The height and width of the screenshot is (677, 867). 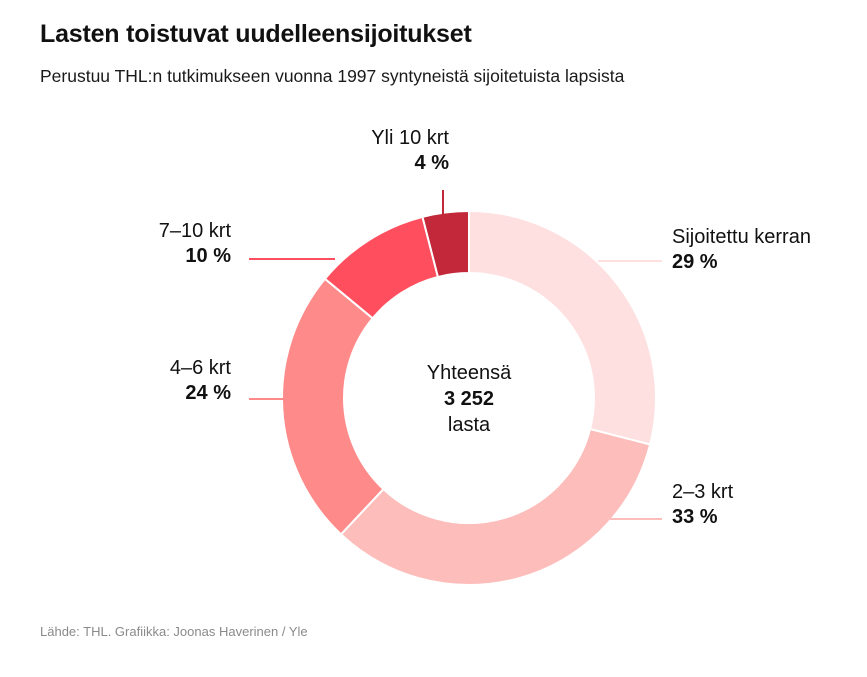 What do you see at coordinates (208, 393) in the screenshot?
I see `slice-value-3: 24 %` at bounding box center [208, 393].